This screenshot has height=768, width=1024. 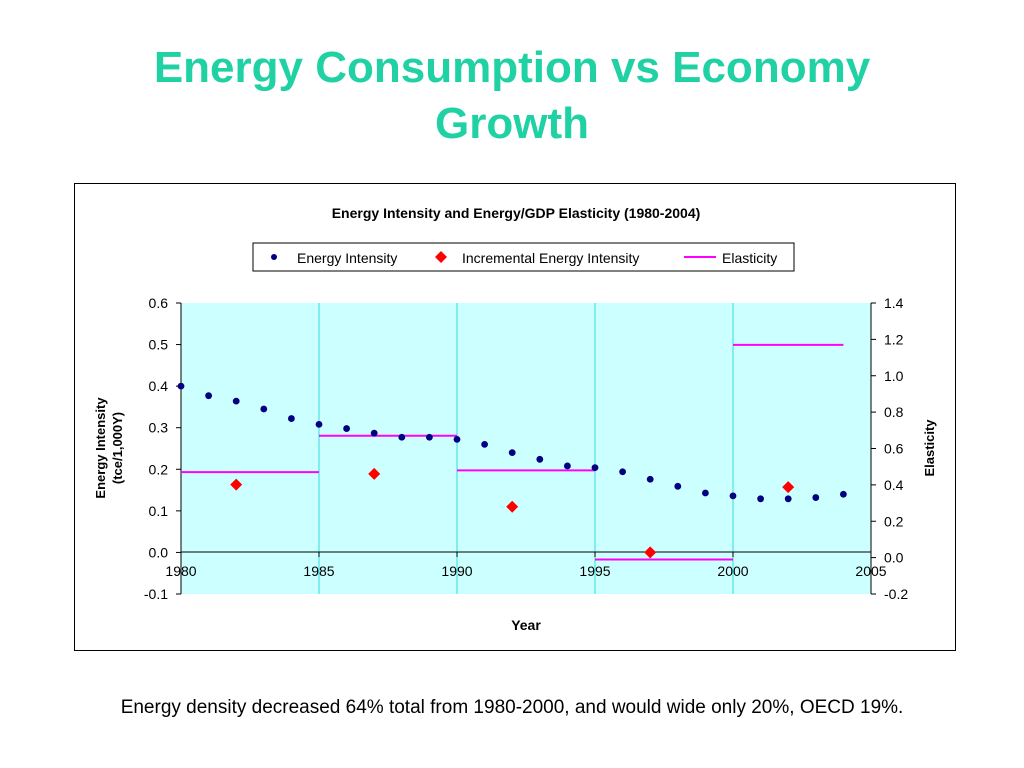 I want to click on energy-intensity-point-1993, so click(x=540, y=459).